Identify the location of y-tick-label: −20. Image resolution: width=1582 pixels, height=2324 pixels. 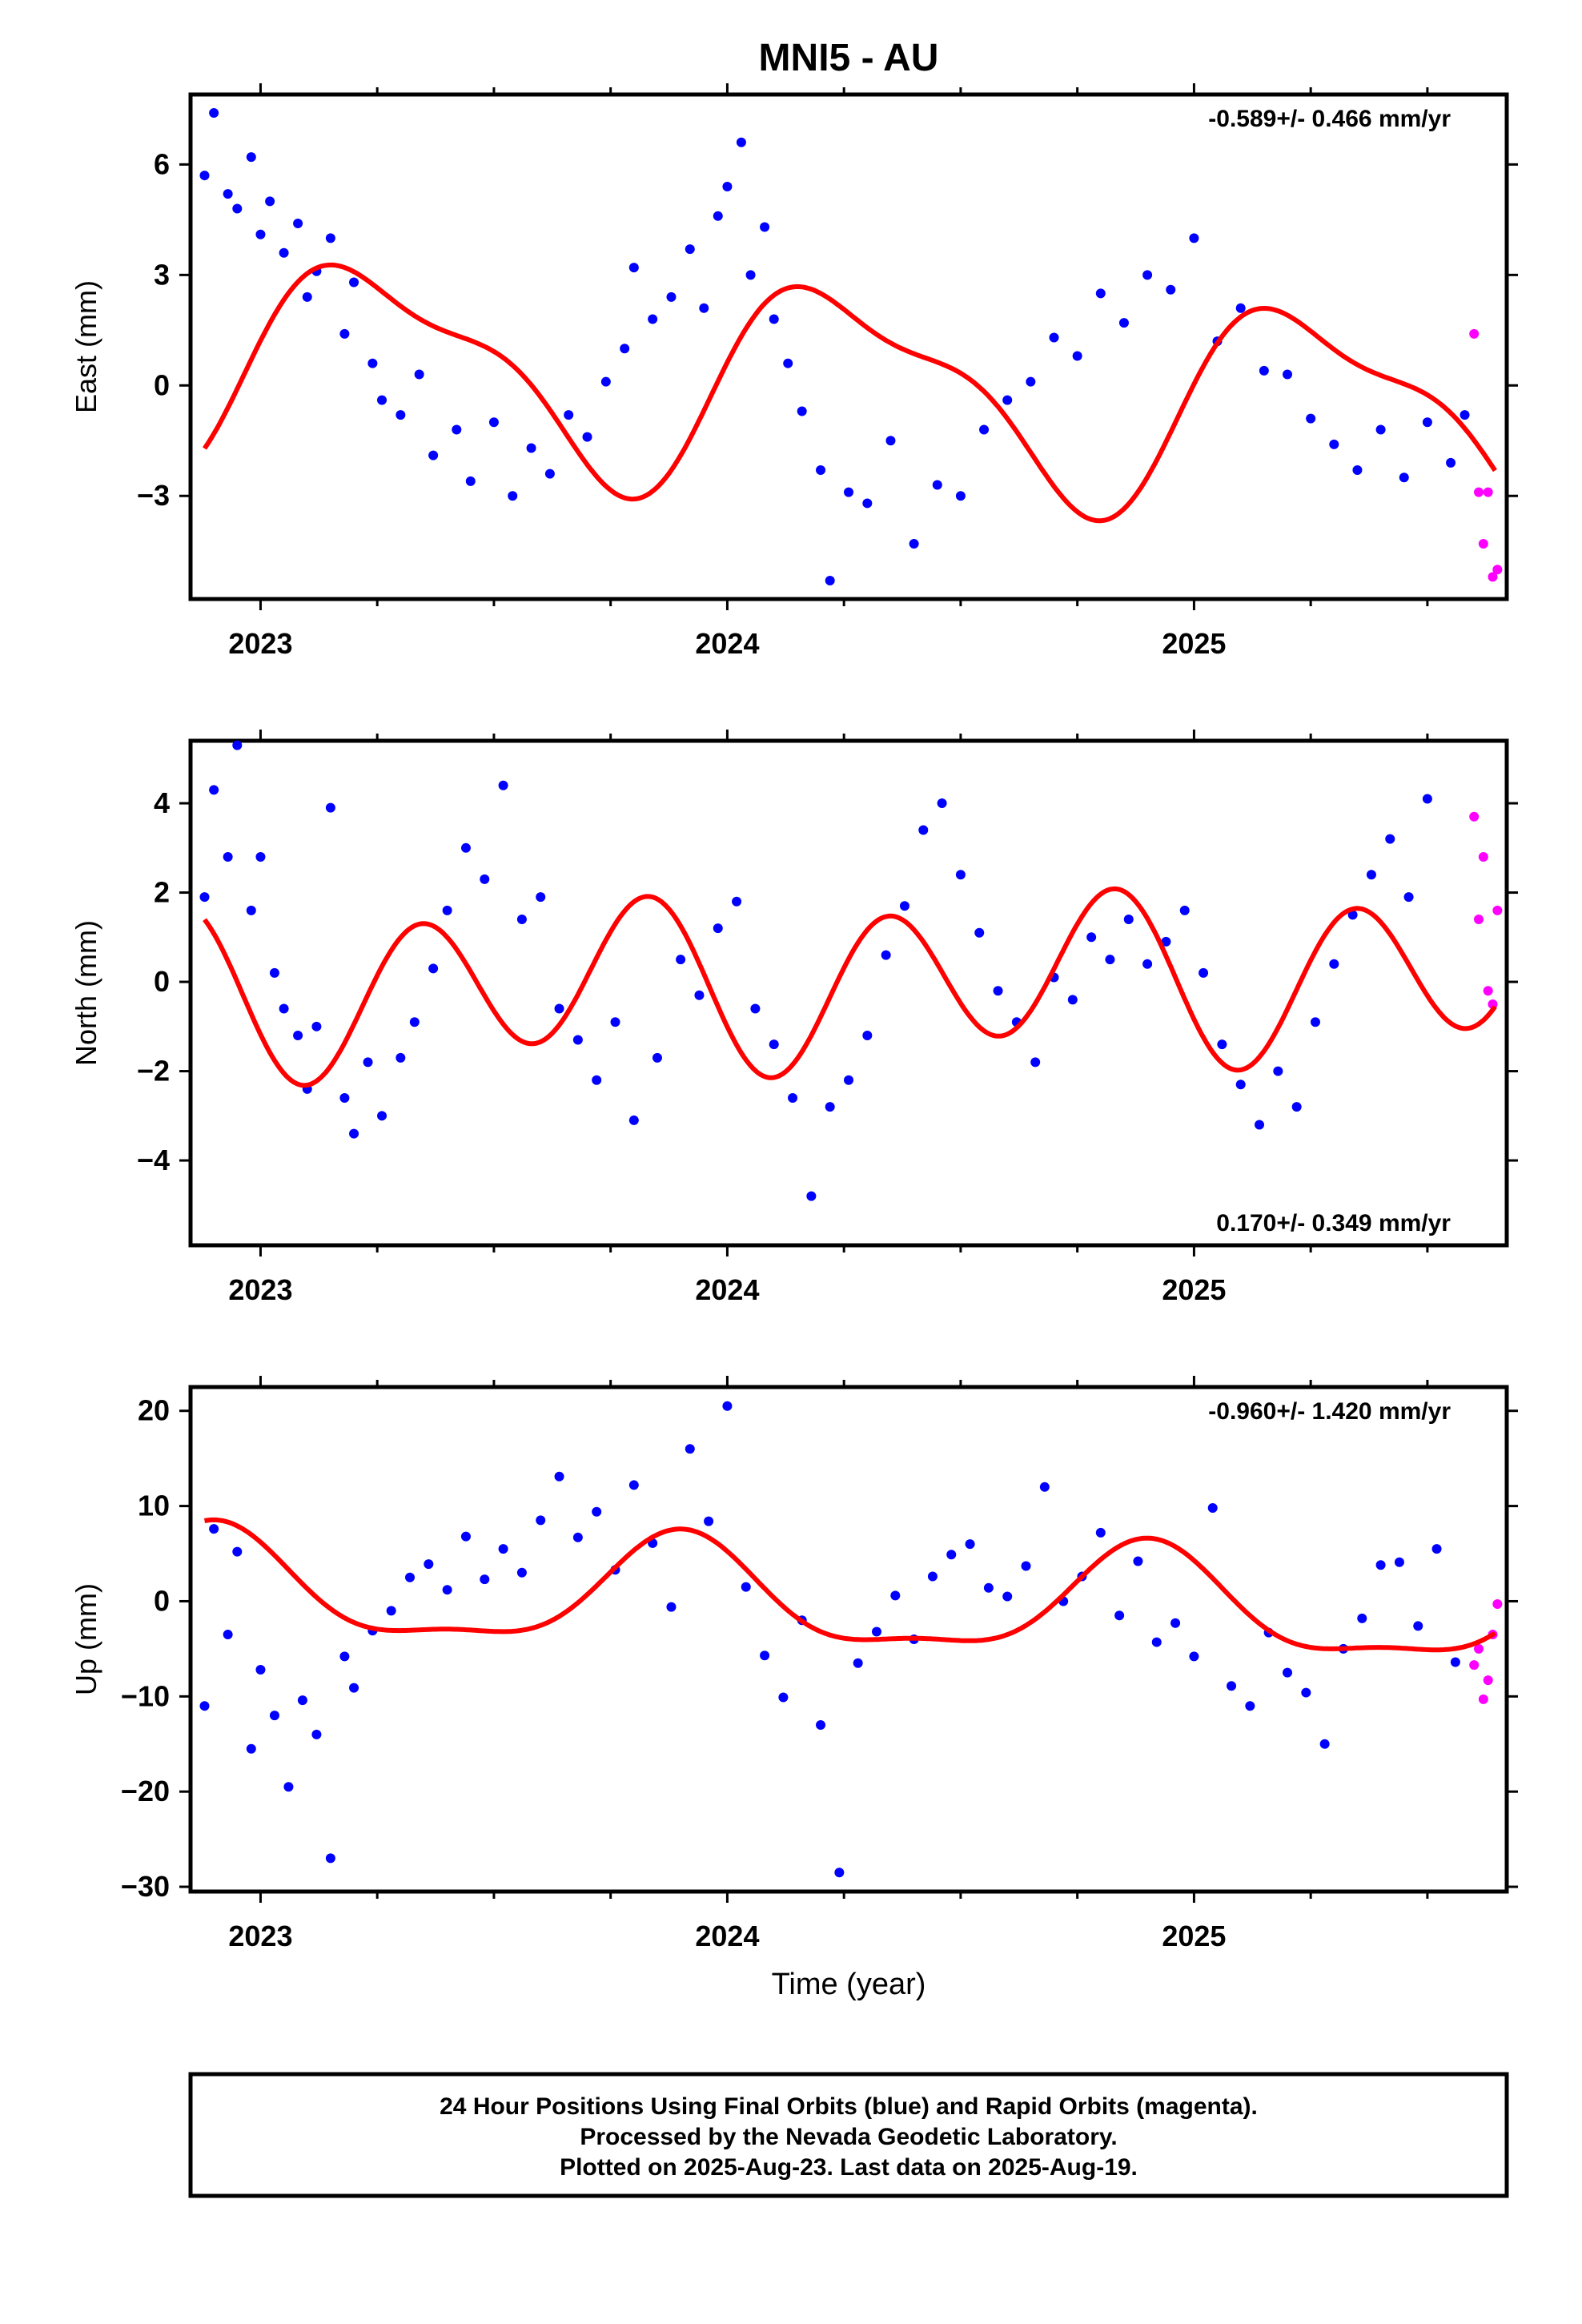
(145, 1791).